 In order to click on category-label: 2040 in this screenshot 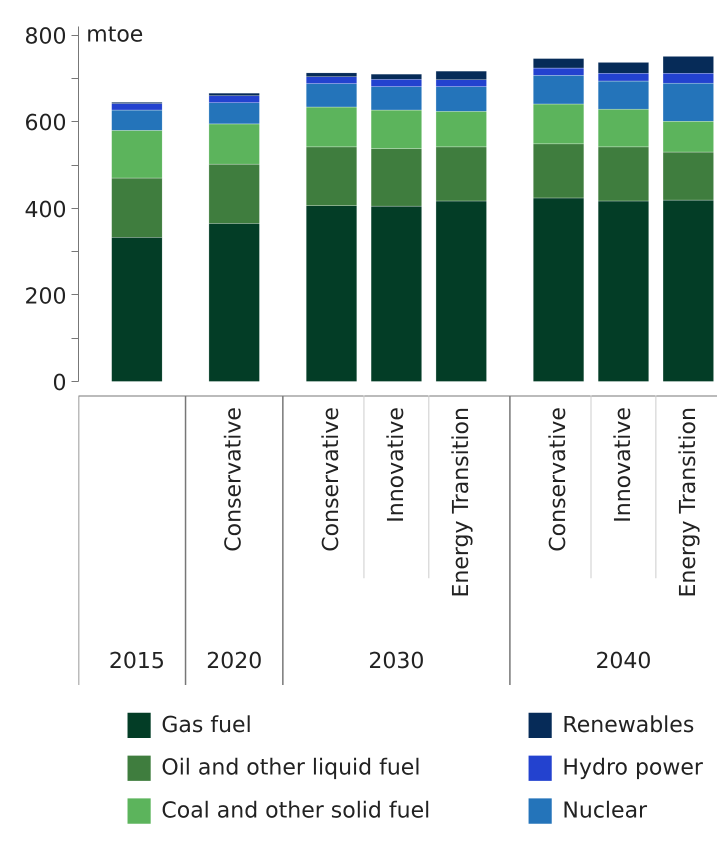, I will do `click(623, 661)`.